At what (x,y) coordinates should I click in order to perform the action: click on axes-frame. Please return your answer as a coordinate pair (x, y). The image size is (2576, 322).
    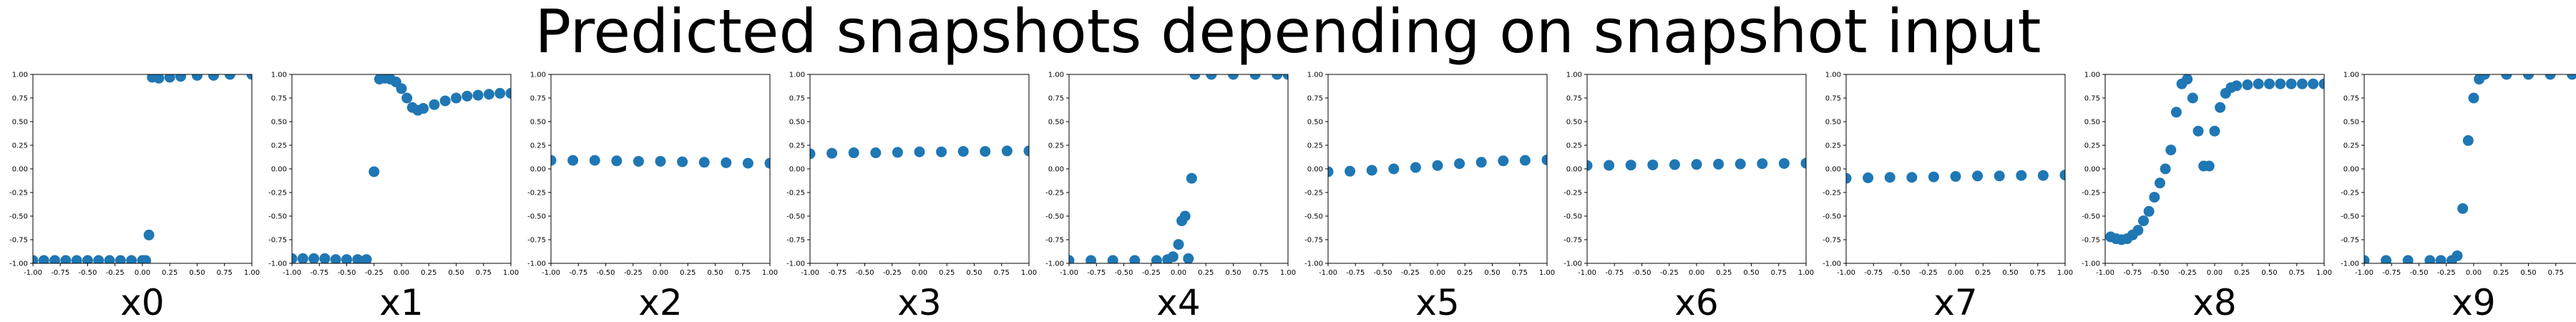
    Looking at the image, I should click on (401, 169).